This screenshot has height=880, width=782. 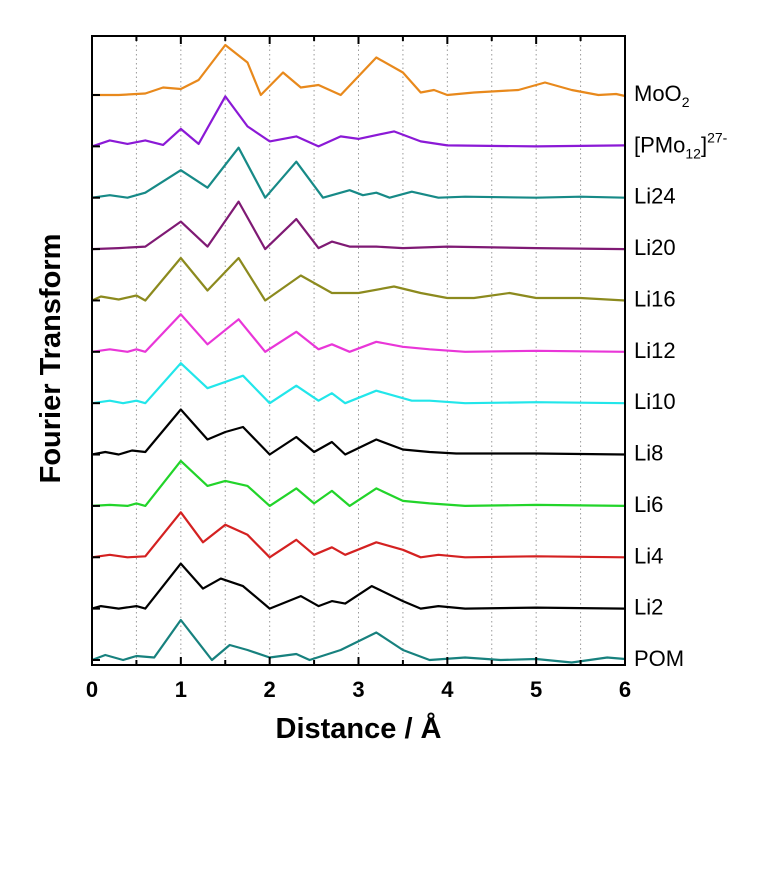 What do you see at coordinates (648, 453) in the screenshot?
I see `series-label: Li8` at bounding box center [648, 453].